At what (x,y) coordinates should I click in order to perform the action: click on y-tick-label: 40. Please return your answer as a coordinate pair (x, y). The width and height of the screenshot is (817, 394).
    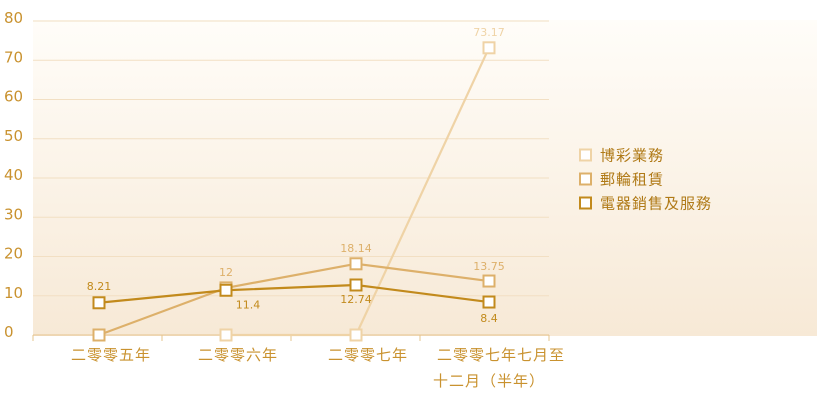
    Looking at the image, I should click on (13, 175).